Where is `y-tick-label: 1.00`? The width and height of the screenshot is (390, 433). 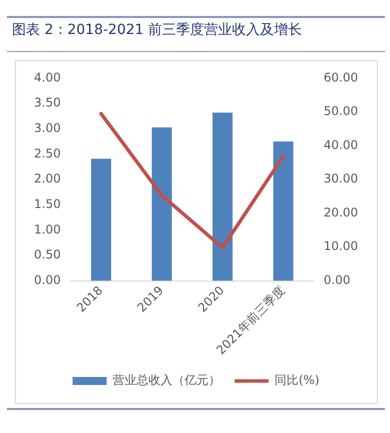
y-tick-label: 1.00 is located at coordinates (47, 229).